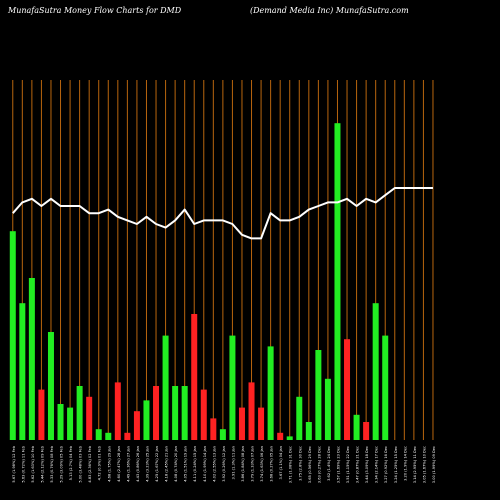  Describe the element at coordinates (109, 464) in the screenshot. I see `x-tick-label: 4.68 (1.75%) 29 Jan` at that location.